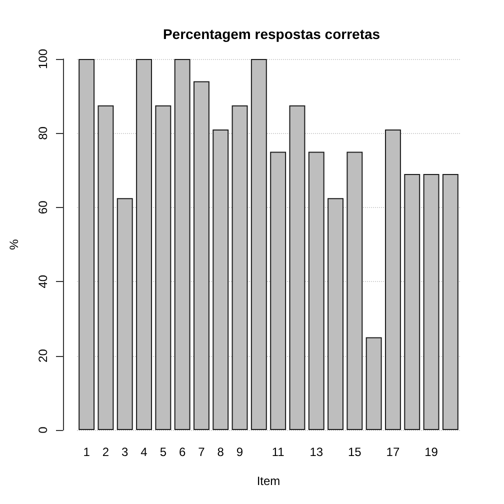  What do you see at coordinates (106, 452) in the screenshot?
I see `x-tick-label: 2` at bounding box center [106, 452].